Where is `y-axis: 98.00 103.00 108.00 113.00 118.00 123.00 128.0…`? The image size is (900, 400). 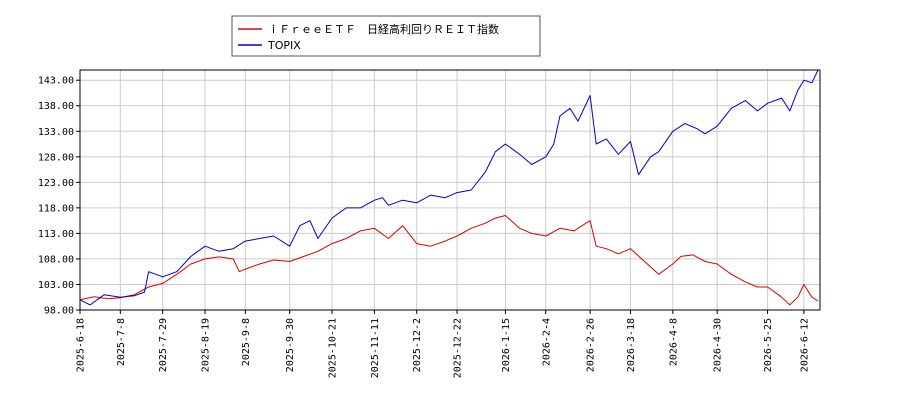
y-axis: 98.00 103.00 108.00 113.00 118.00 123.00 128.0… is located at coordinates (59, 196).